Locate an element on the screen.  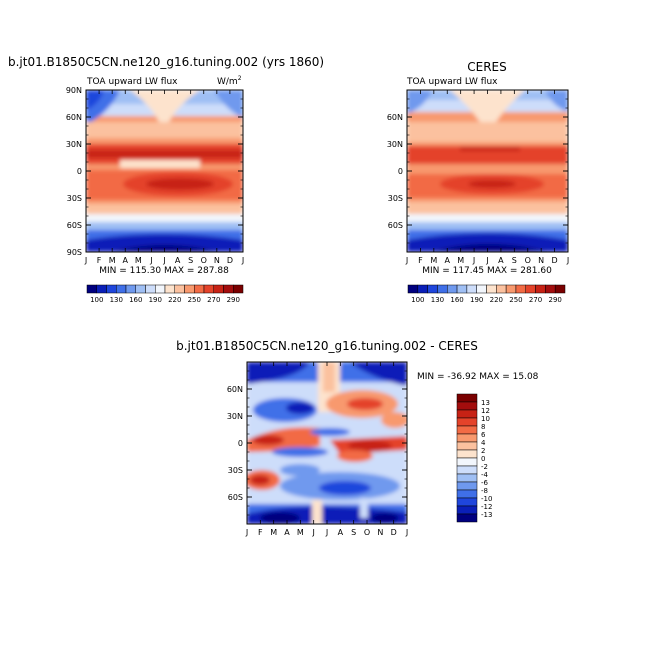
colorbar-label: -12 is located at coordinates (486, 507).